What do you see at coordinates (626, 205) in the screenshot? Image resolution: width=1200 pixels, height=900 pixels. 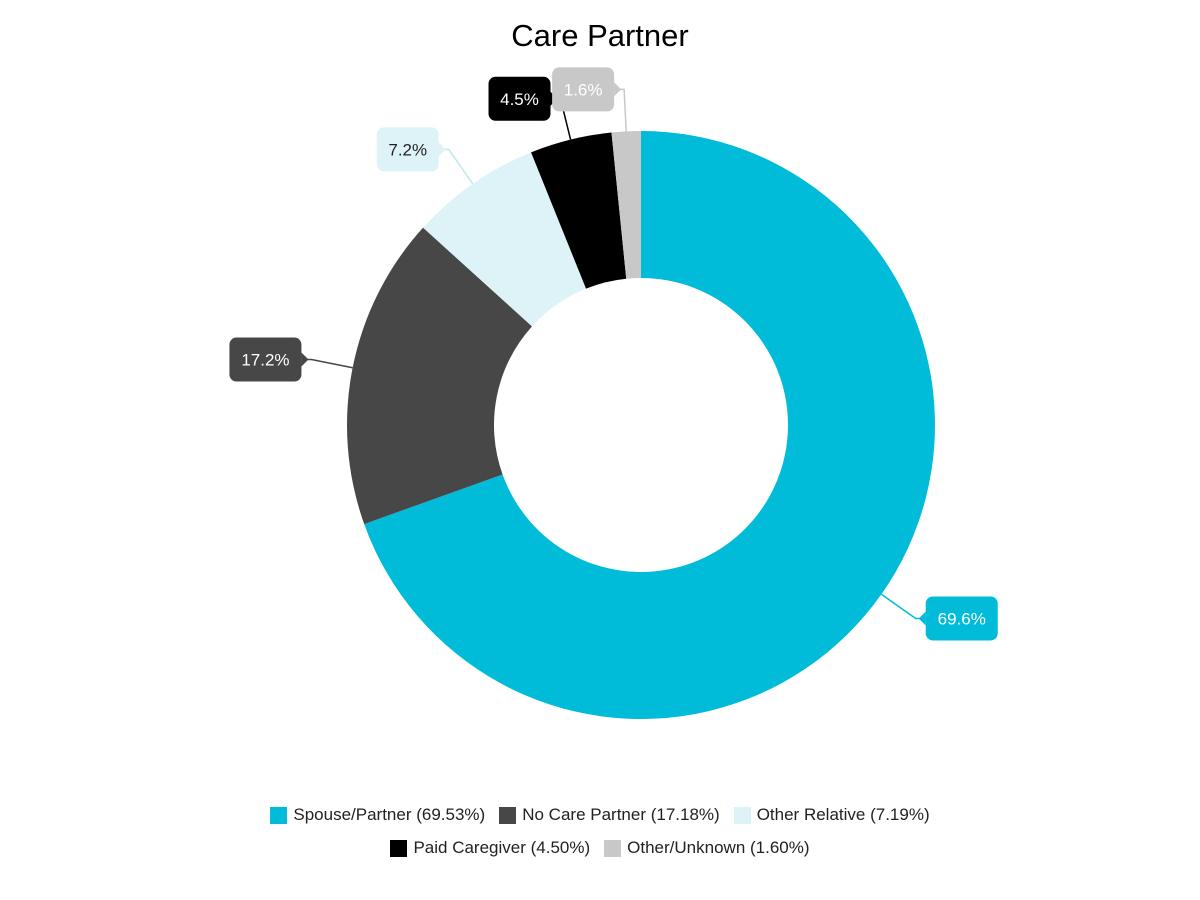 I see `donut-slice-other-unknown` at bounding box center [626, 205].